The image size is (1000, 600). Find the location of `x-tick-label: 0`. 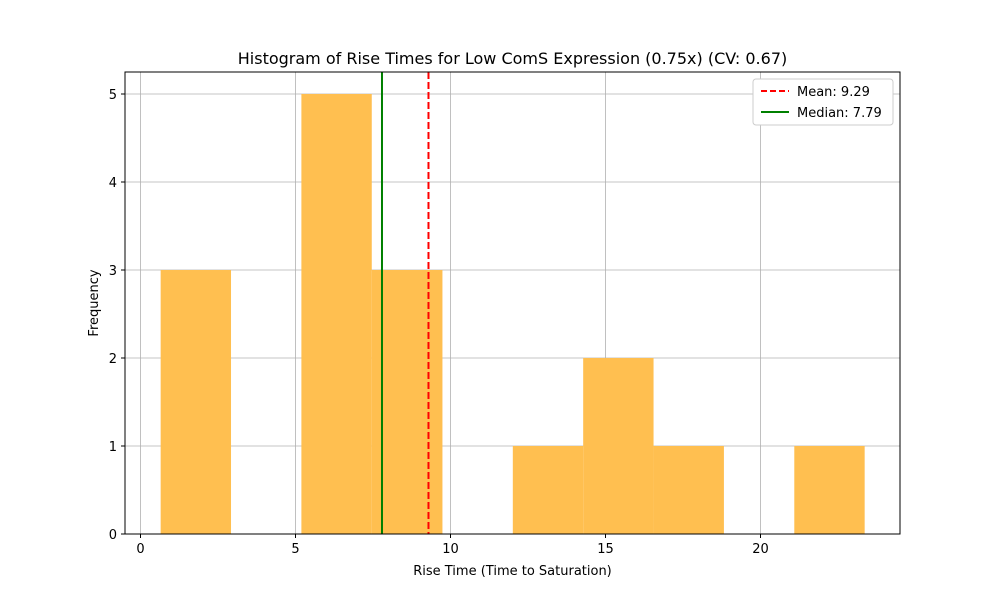

x-tick-label: 0 is located at coordinates (140, 549).